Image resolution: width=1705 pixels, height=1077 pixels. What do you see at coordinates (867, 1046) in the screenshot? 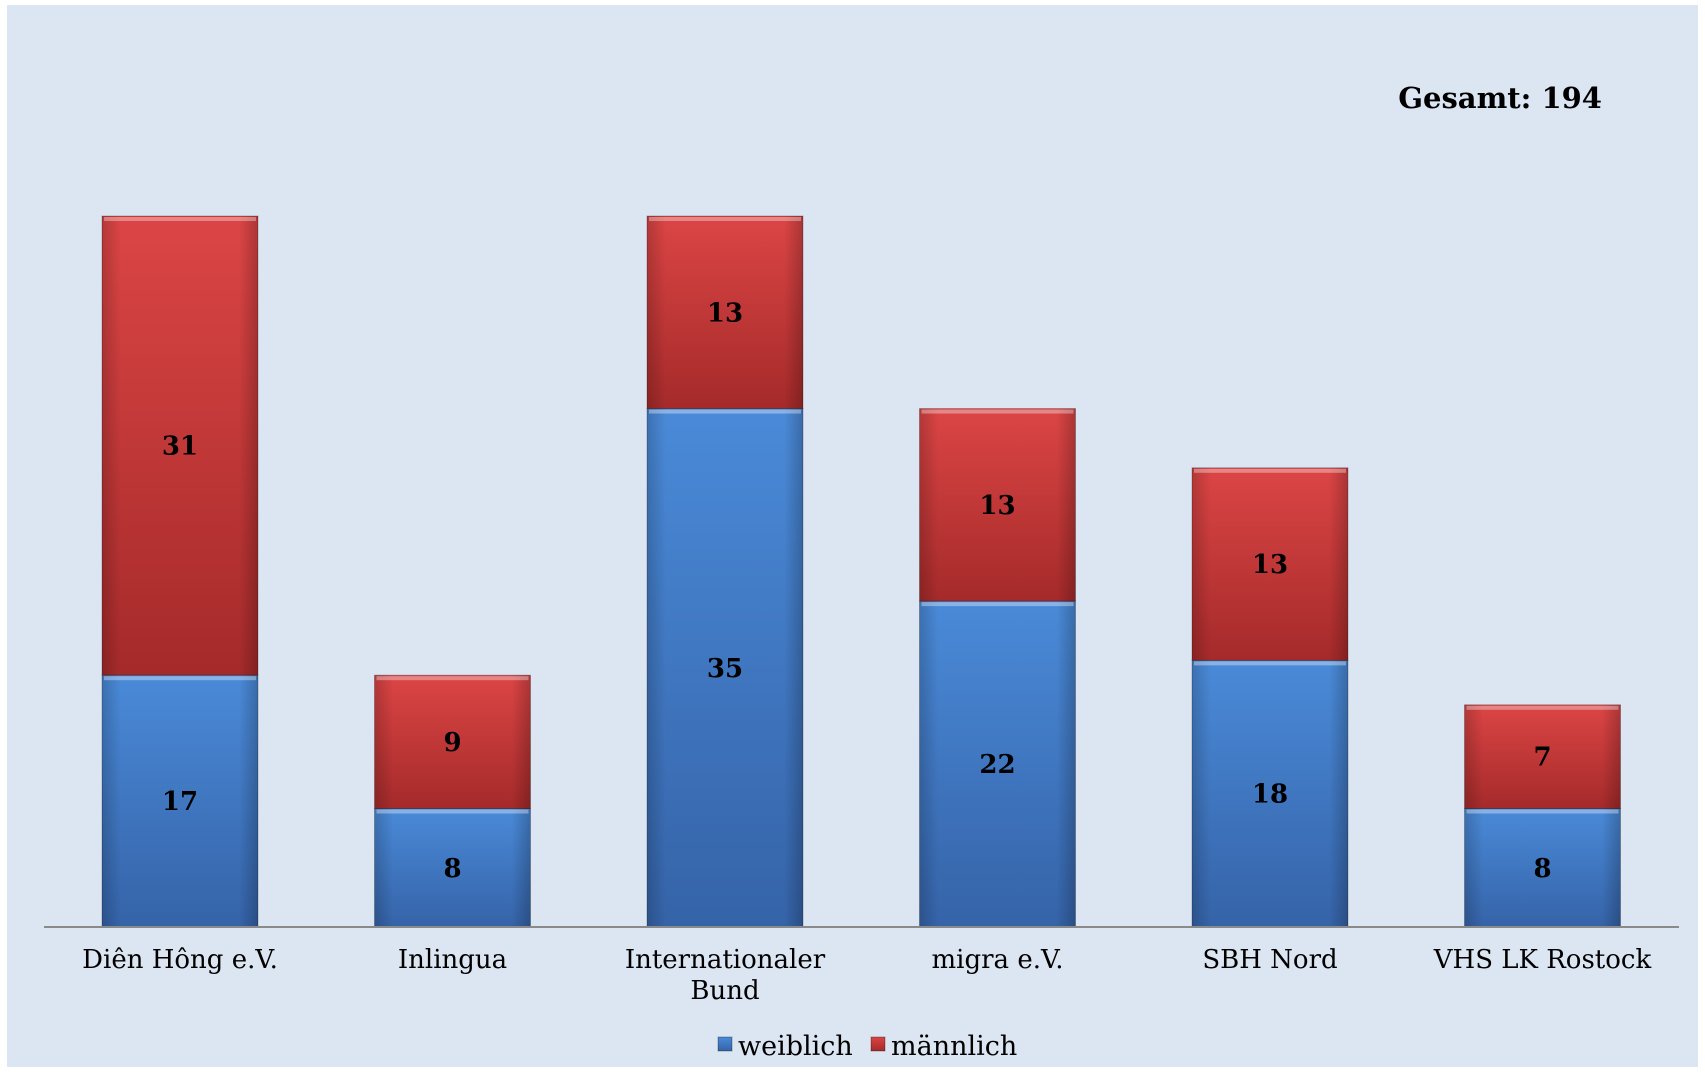
I see `legend: weiblich männlich` at bounding box center [867, 1046].